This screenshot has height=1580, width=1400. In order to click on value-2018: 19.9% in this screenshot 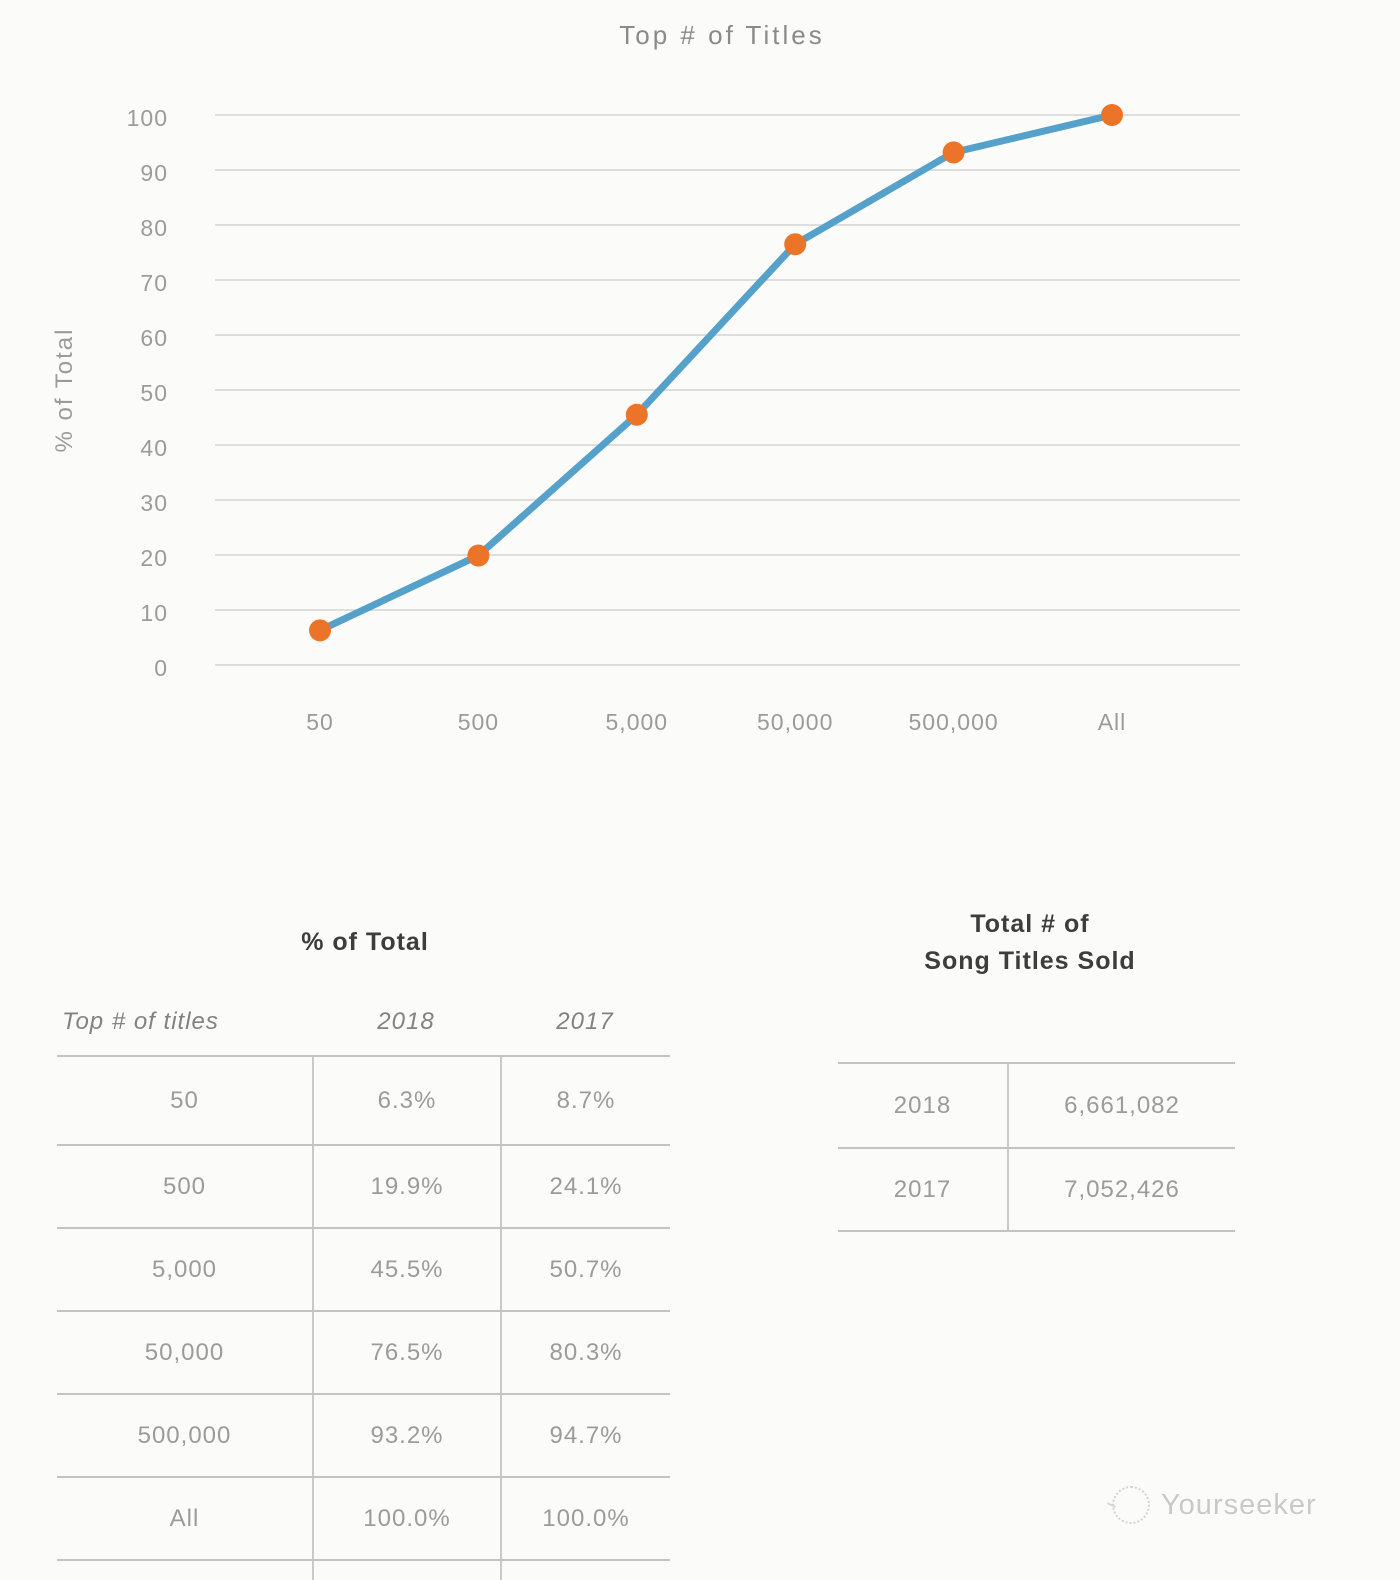, I will do `click(406, 1186)`.